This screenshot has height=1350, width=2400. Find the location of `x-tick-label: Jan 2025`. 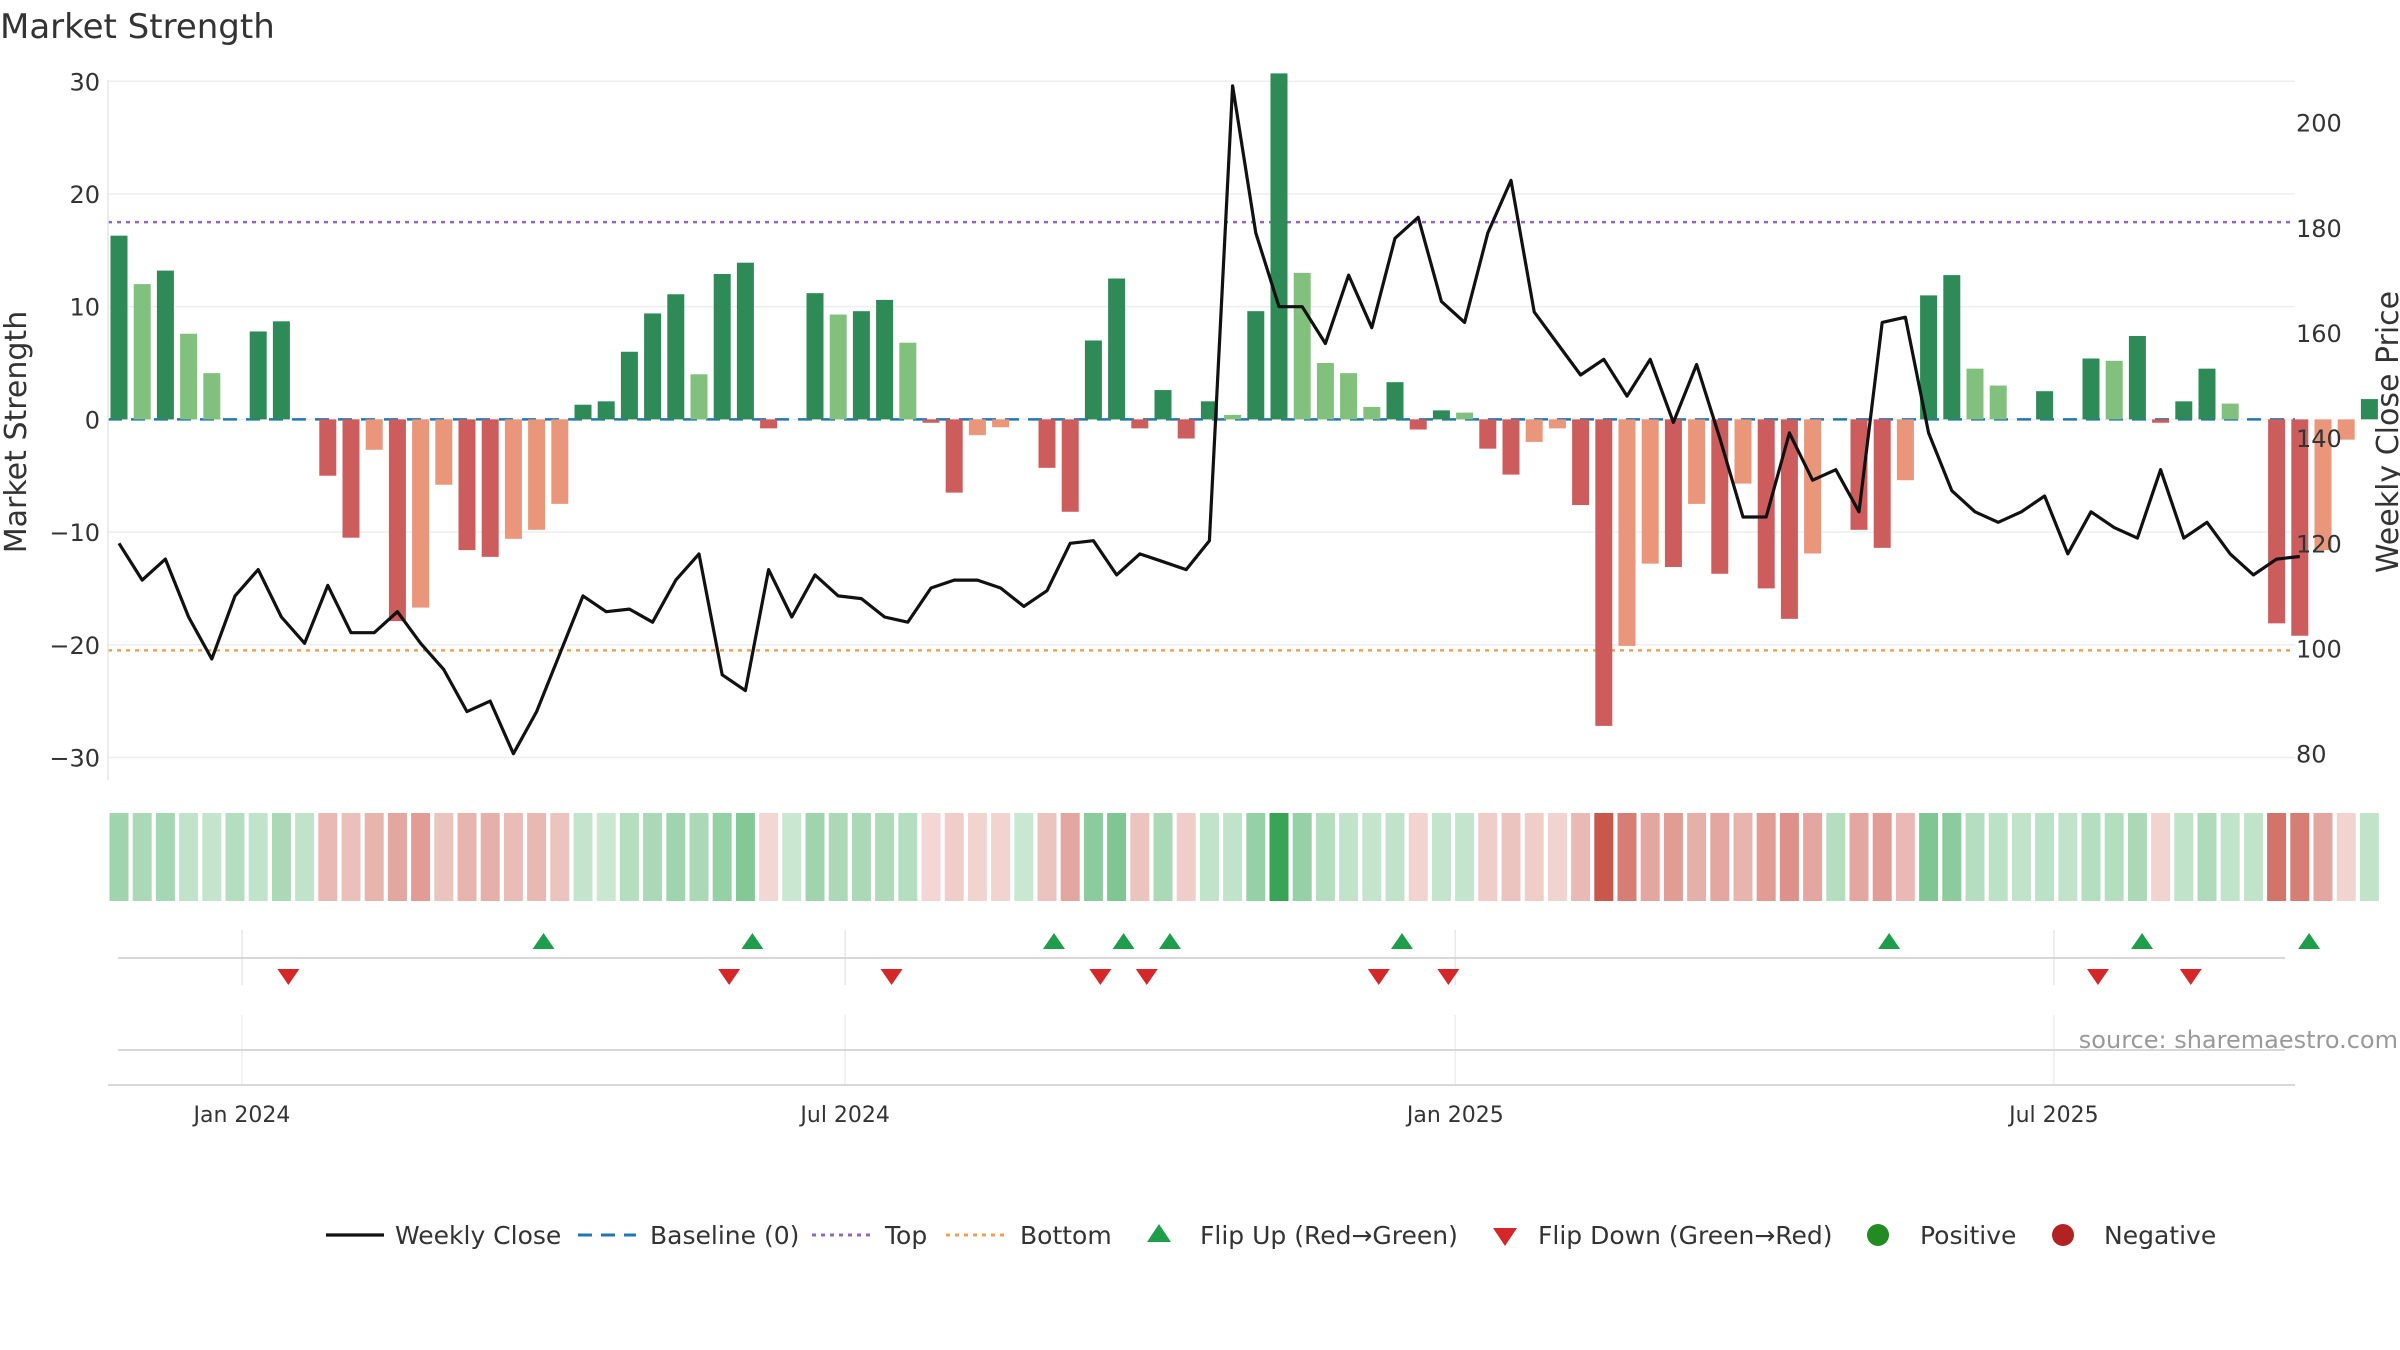

x-tick-label: Jan 2025 is located at coordinates (1454, 1115).